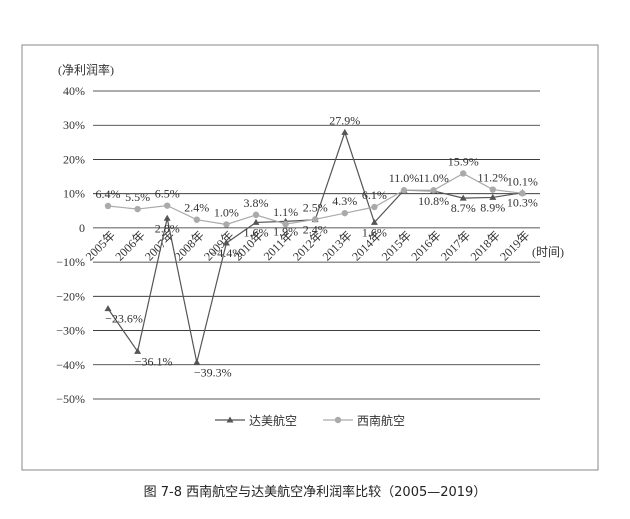  Describe the element at coordinates (374, 195) in the screenshot. I see `data-label: 6.1%` at that location.